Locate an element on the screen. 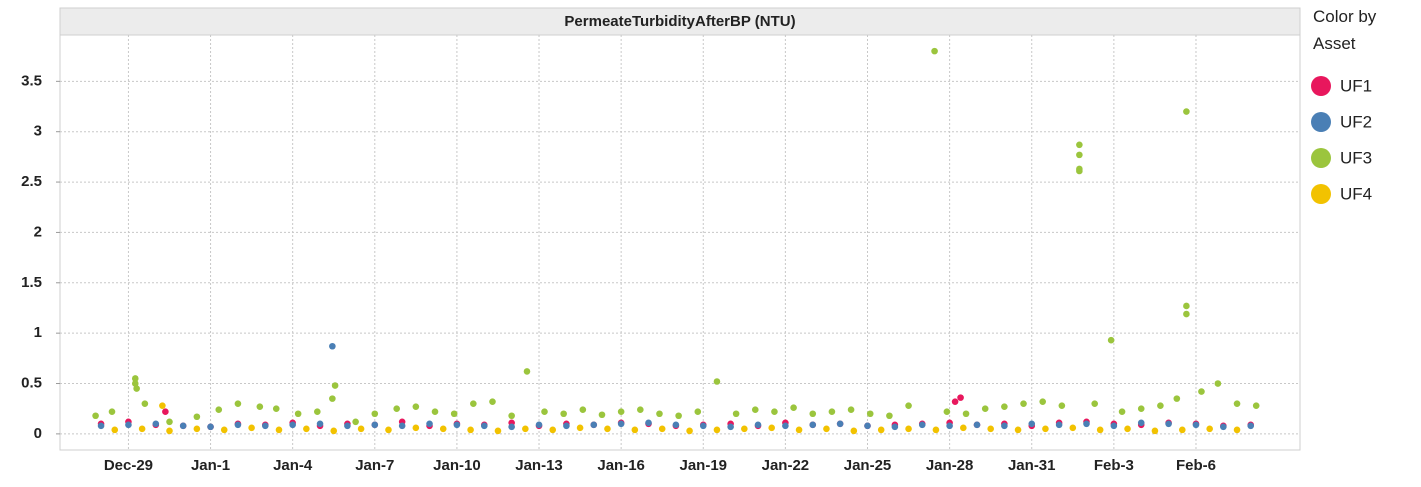 The image size is (1421, 487). x-tick-label: Jan-22 is located at coordinates (786, 465).